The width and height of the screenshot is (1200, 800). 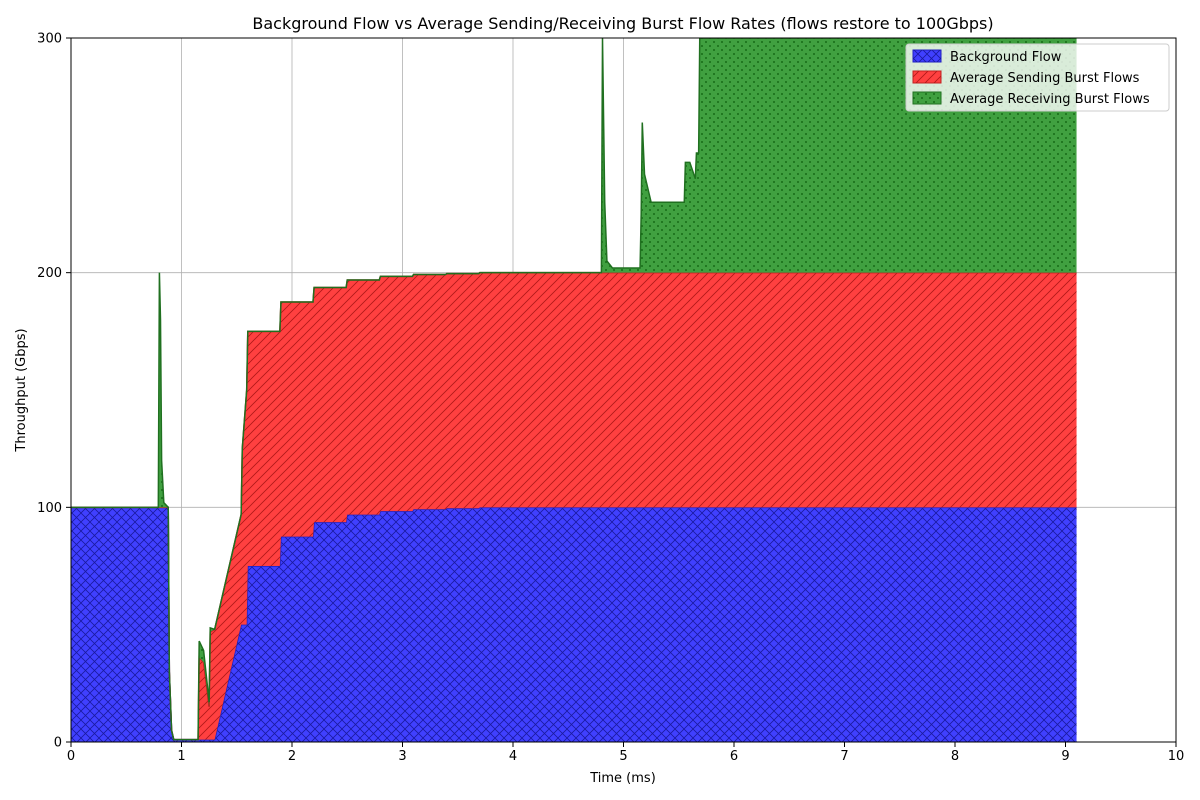 I want to click on y-tick-label: 0, so click(x=58, y=743).